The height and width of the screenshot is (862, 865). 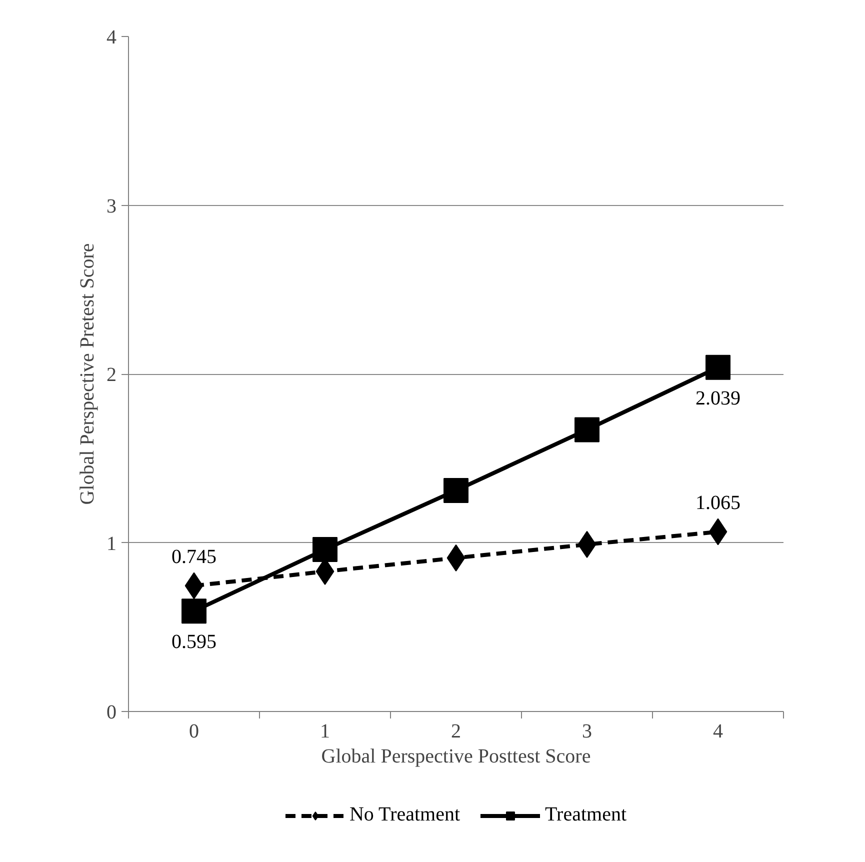 What do you see at coordinates (111, 37) in the screenshot?
I see `y-tick-label: 4` at bounding box center [111, 37].